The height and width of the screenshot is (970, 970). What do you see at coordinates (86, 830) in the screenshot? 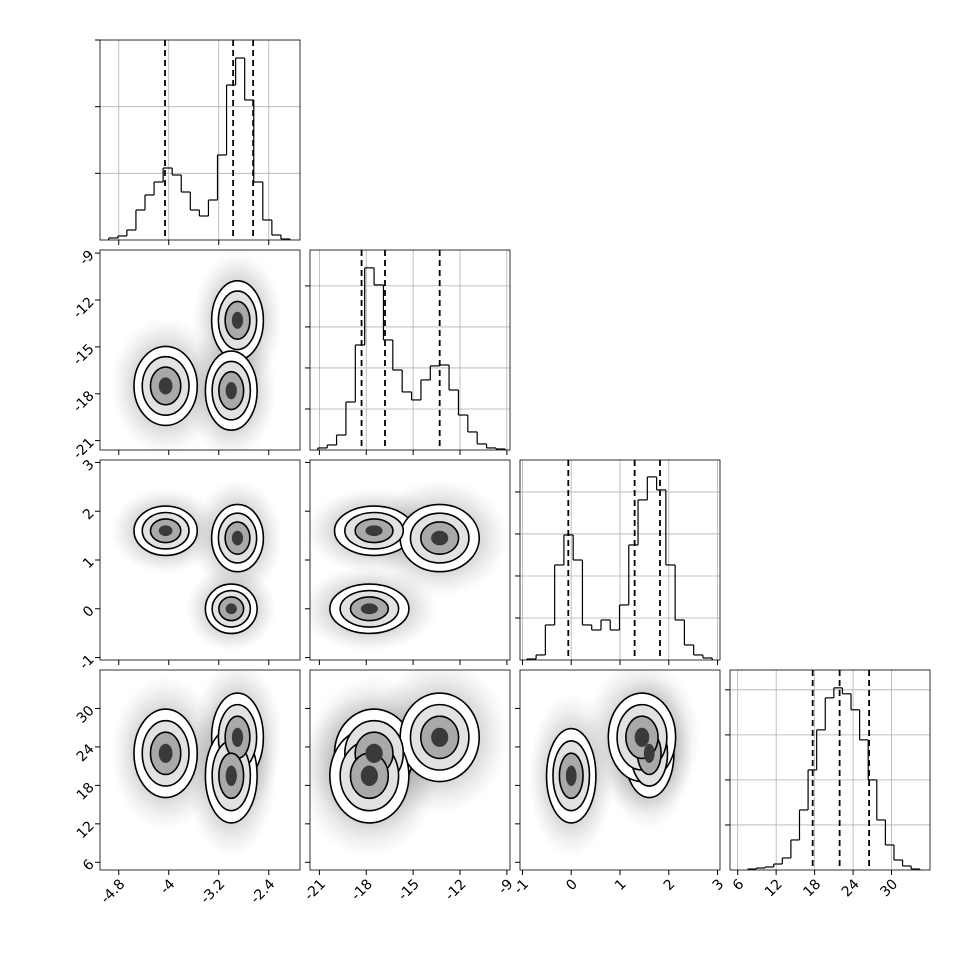
I see `y-tick-label: 12` at bounding box center [86, 830].